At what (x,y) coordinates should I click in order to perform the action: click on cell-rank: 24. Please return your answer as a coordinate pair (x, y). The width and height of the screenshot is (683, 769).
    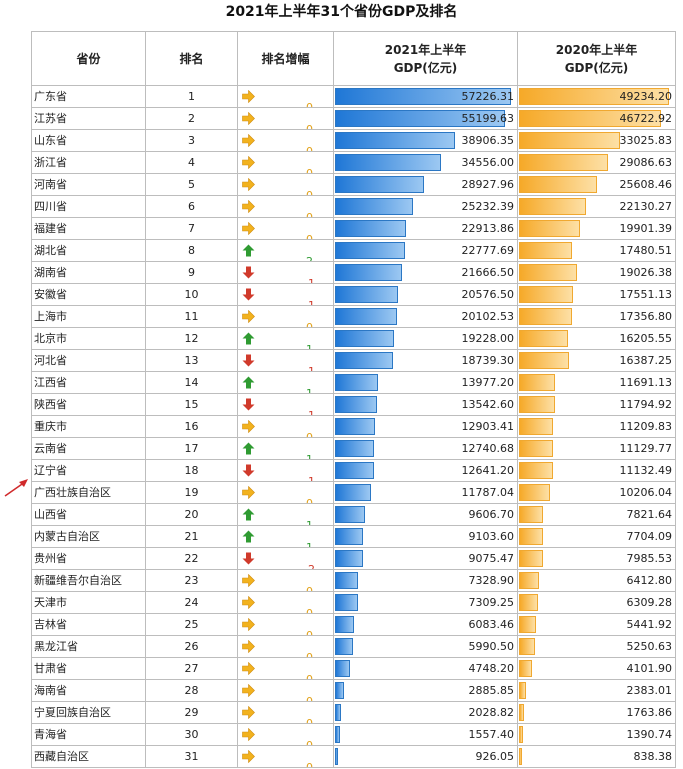
    Looking at the image, I should click on (191, 602).